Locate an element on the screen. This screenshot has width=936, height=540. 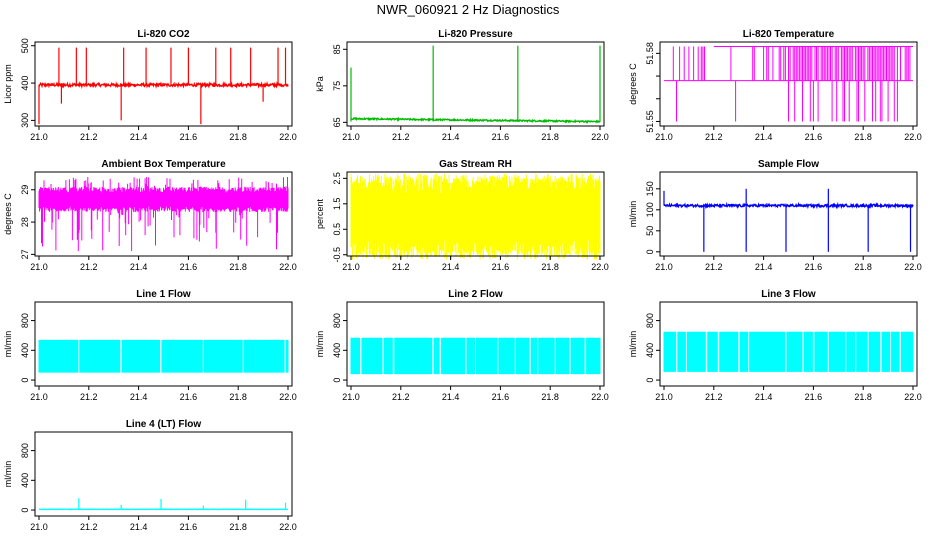
data-band-fill is located at coordinates (163, 356).